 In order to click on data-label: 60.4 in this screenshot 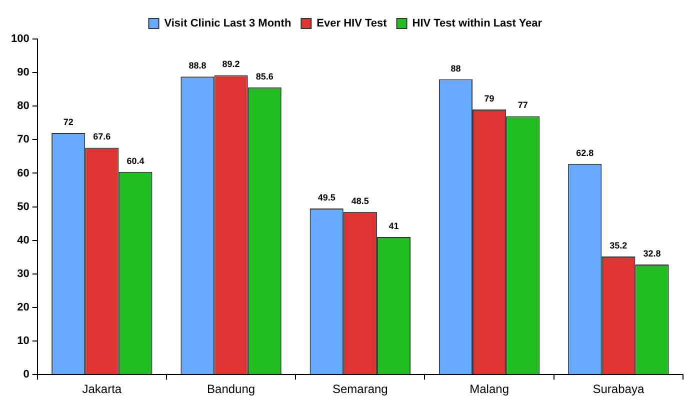, I will do `click(135, 161)`.